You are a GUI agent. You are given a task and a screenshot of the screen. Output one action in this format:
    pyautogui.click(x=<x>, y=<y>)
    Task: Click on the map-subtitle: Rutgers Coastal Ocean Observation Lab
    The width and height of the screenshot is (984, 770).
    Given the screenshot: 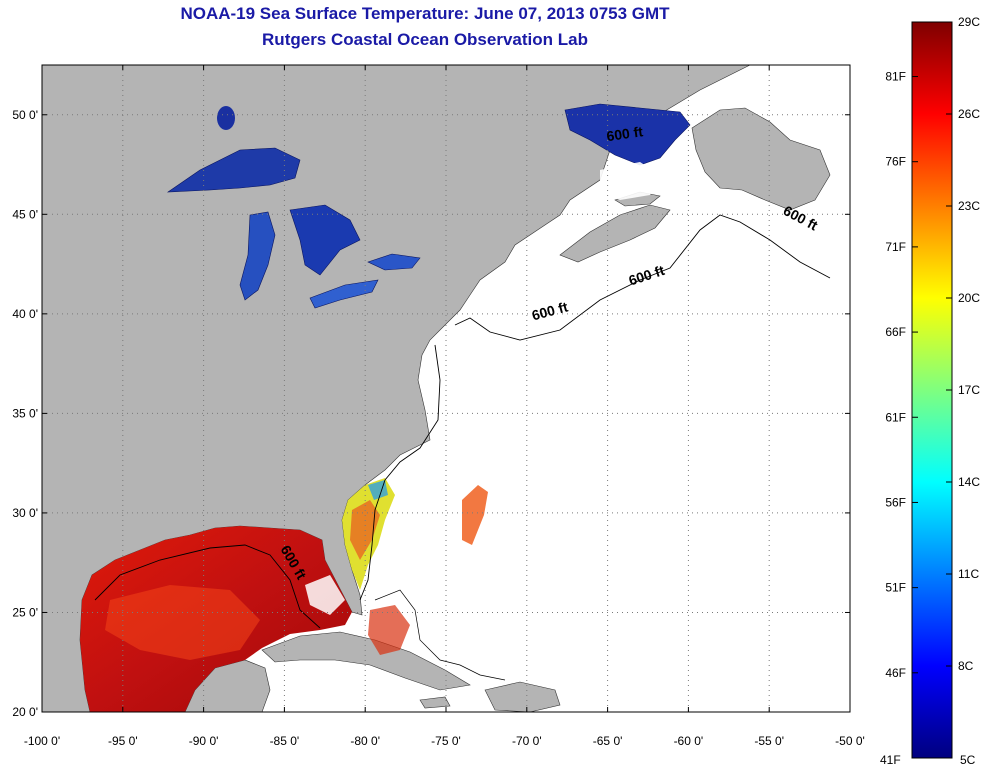 What is the action you would take?
    pyautogui.click(x=425, y=39)
    